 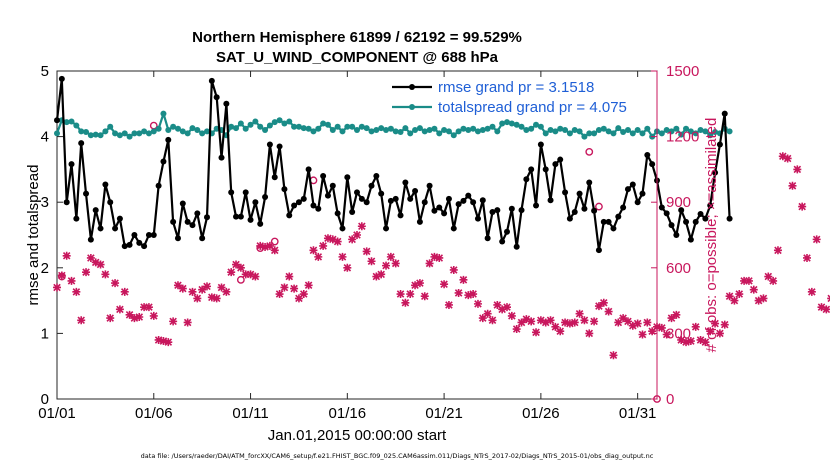 I want to click on y-tick-label-right: 0, so click(x=670, y=399).